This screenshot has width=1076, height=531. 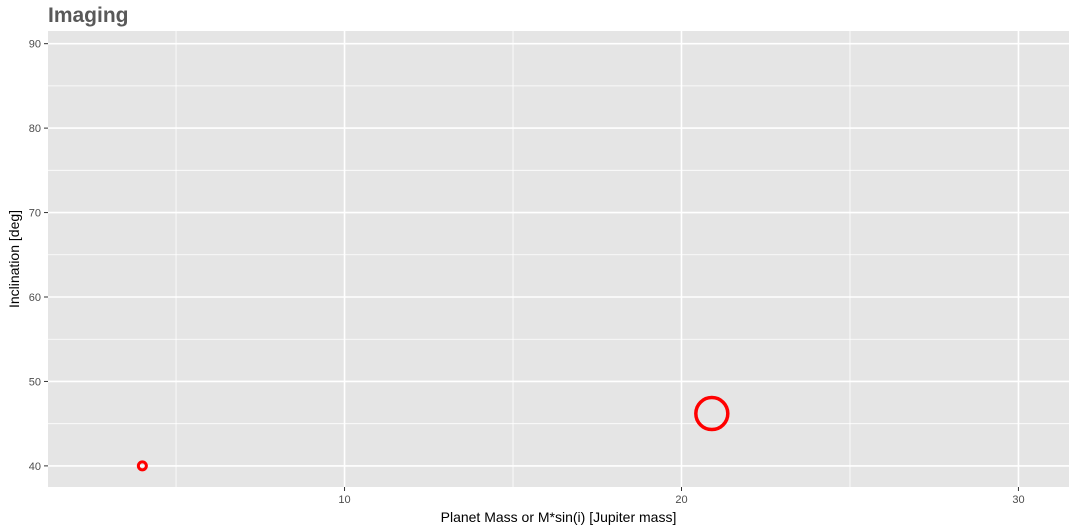 What do you see at coordinates (559, 517) in the screenshot?
I see `x-axis-title: Planet Mass or M*sin(i) [Jupiter mass]` at bounding box center [559, 517].